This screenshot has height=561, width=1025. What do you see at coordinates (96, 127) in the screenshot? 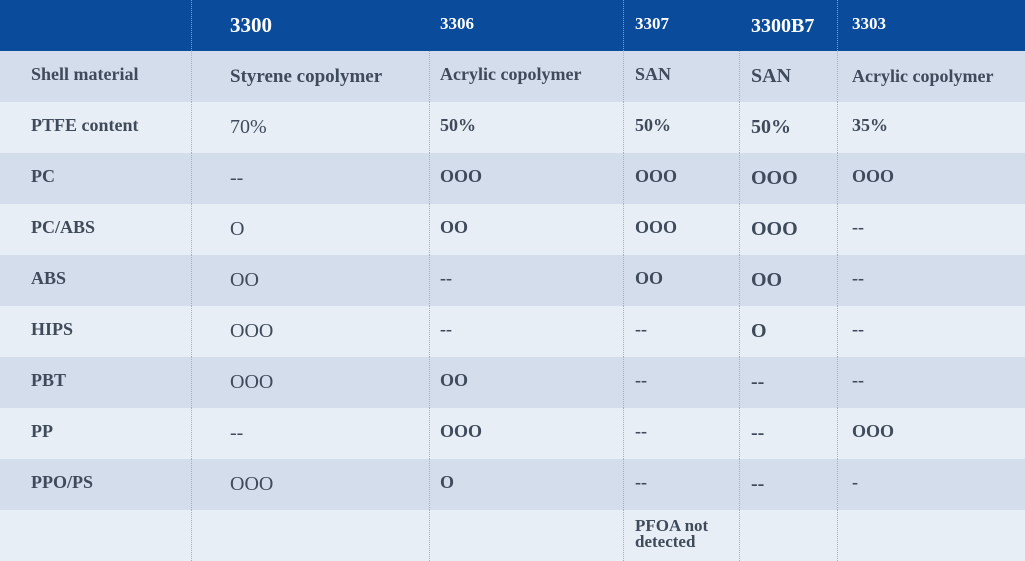
I see `row-label: PTFE content` at bounding box center [96, 127].